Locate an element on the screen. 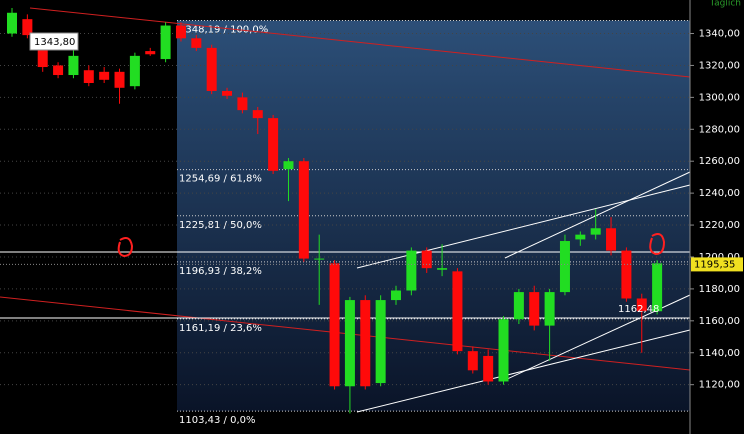  tooltip-label: 1343,80 is located at coordinates (54, 42).